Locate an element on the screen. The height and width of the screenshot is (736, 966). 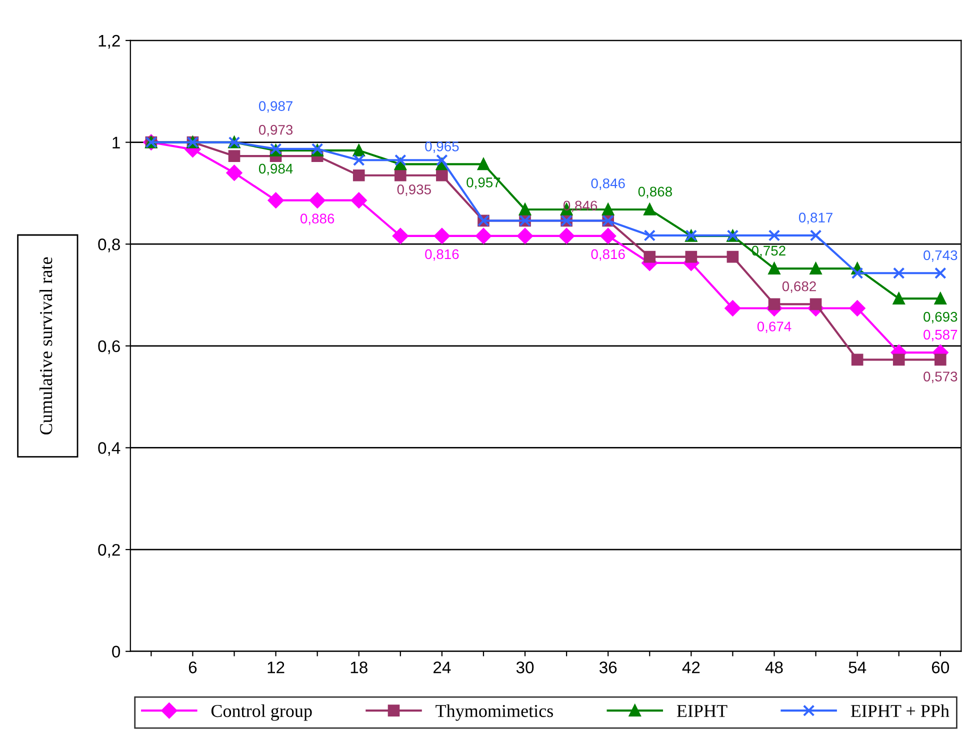
data-label: 0,693 is located at coordinates (941, 318).